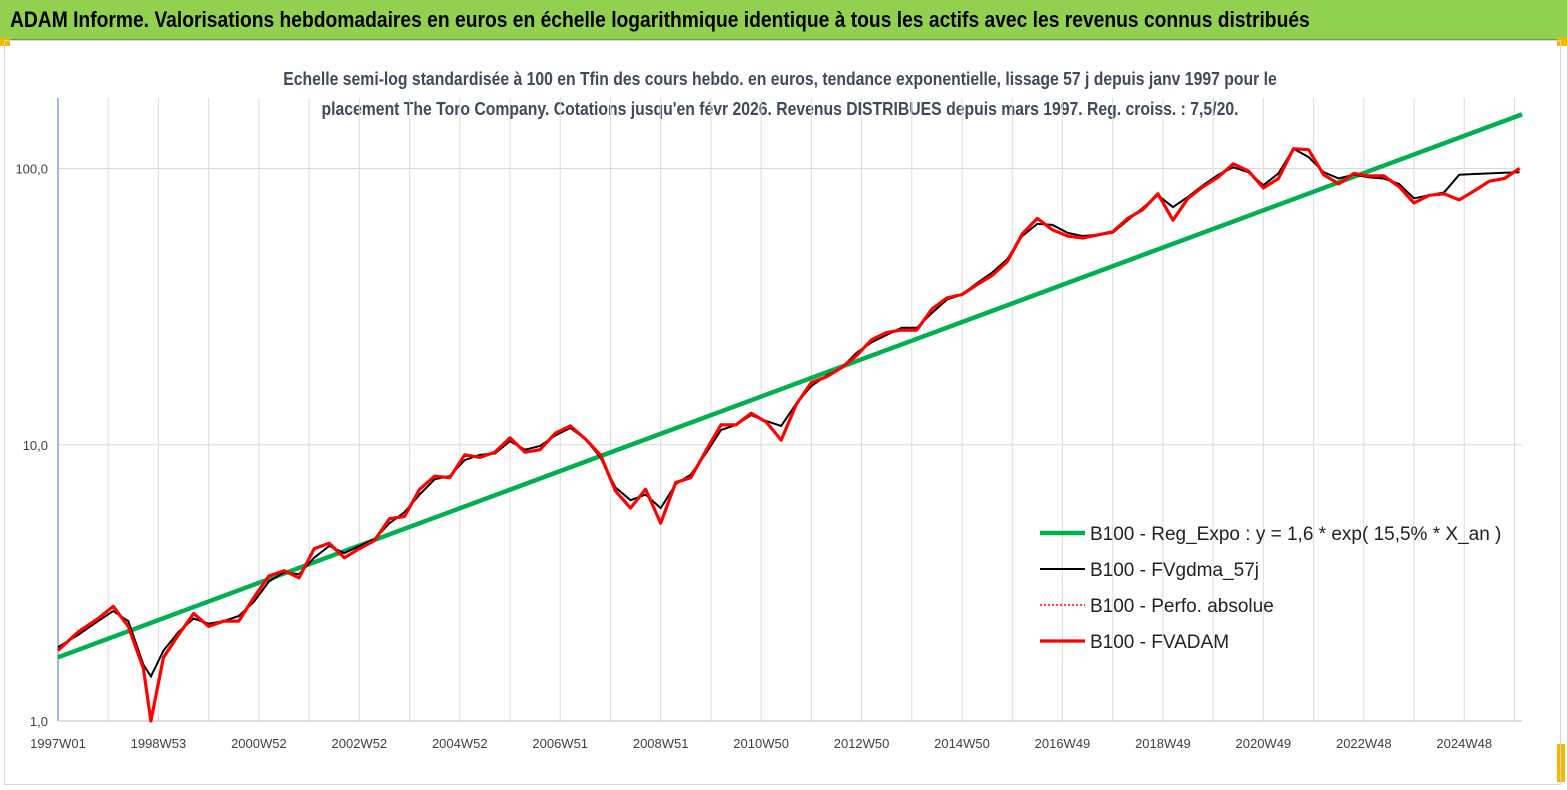 The image size is (1567, 790). Describe the element at coordinates (962, 743) in the screenshot. I see `x-tick-label: 2014W50` at that location.